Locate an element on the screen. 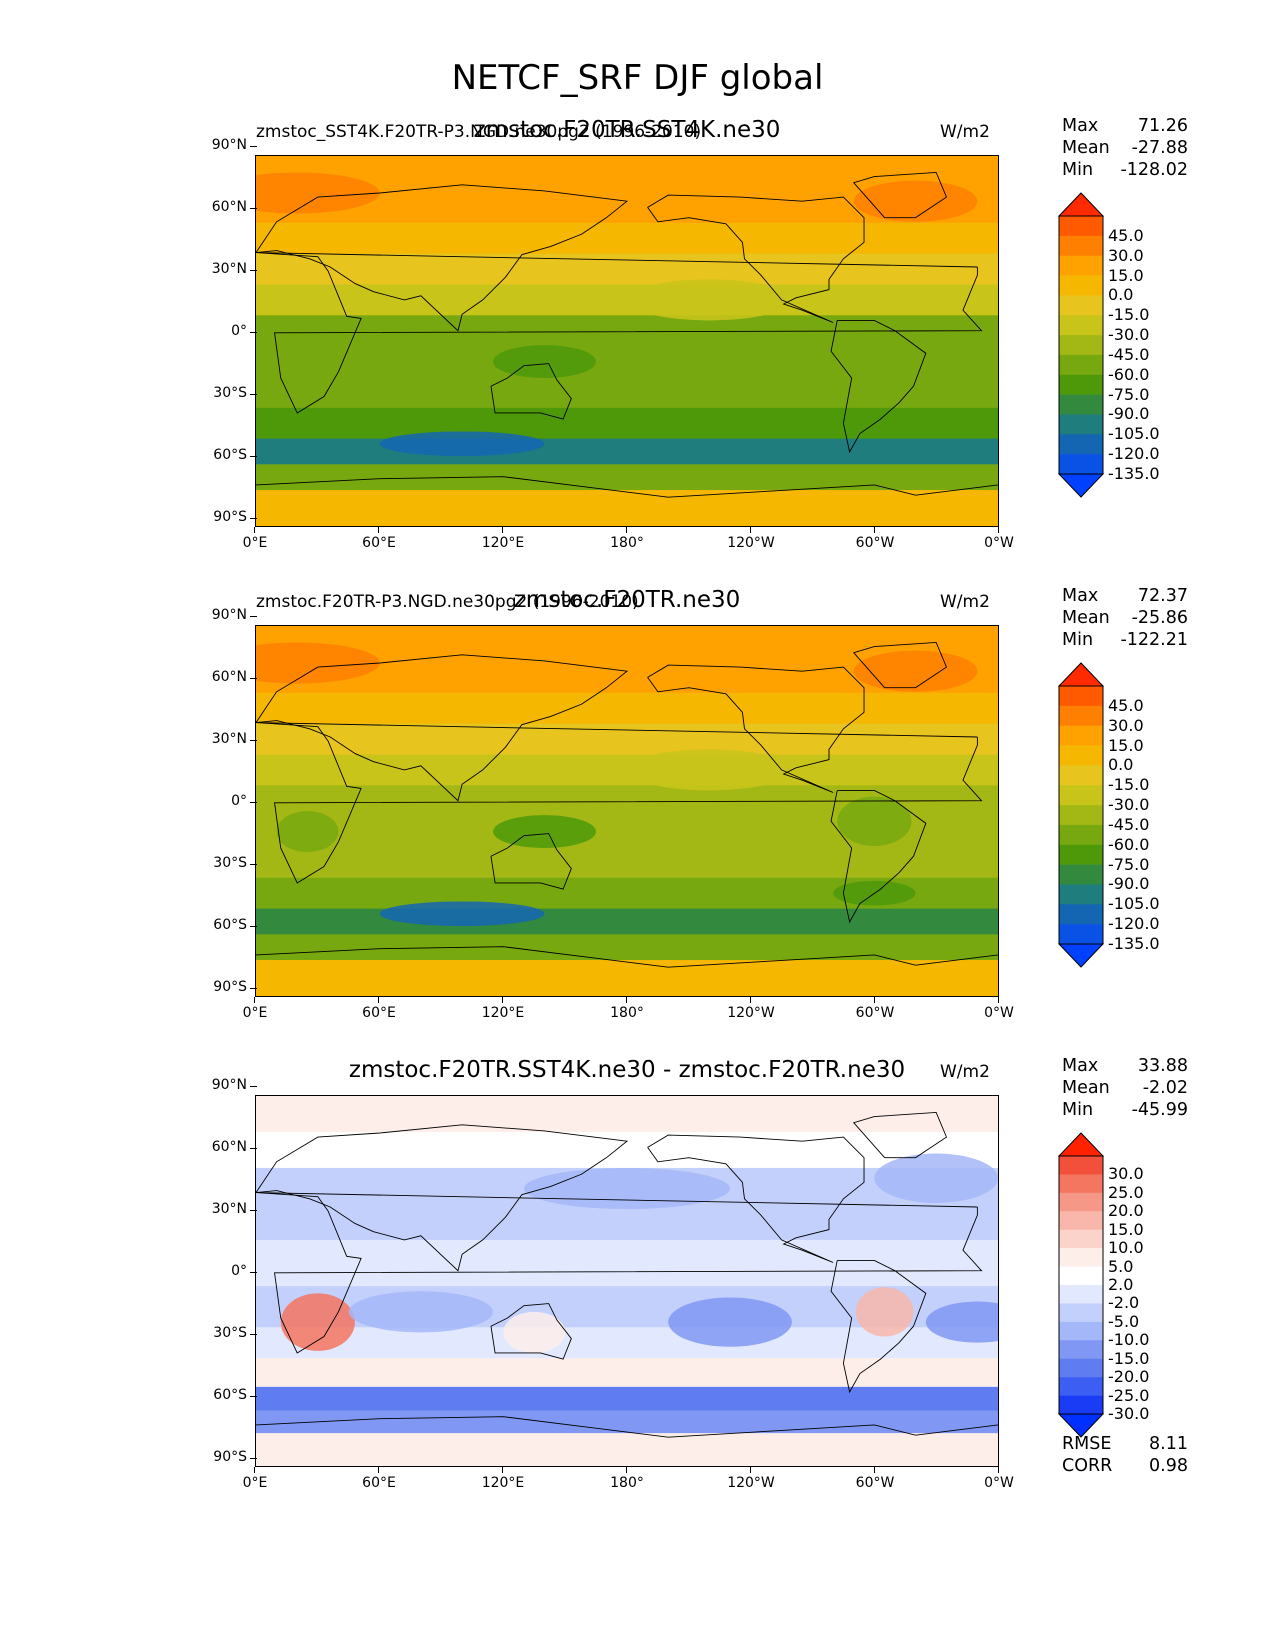  colorbar-tick-label: -25.0 is located at coordinates (1129, 1395).